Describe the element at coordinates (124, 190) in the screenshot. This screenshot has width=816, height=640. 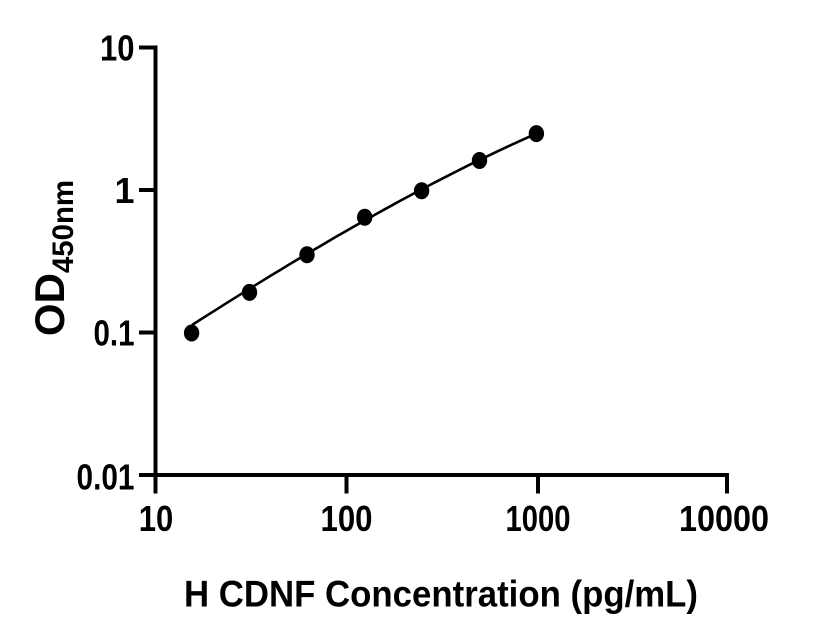
I see `svg-text: 1` at that location.